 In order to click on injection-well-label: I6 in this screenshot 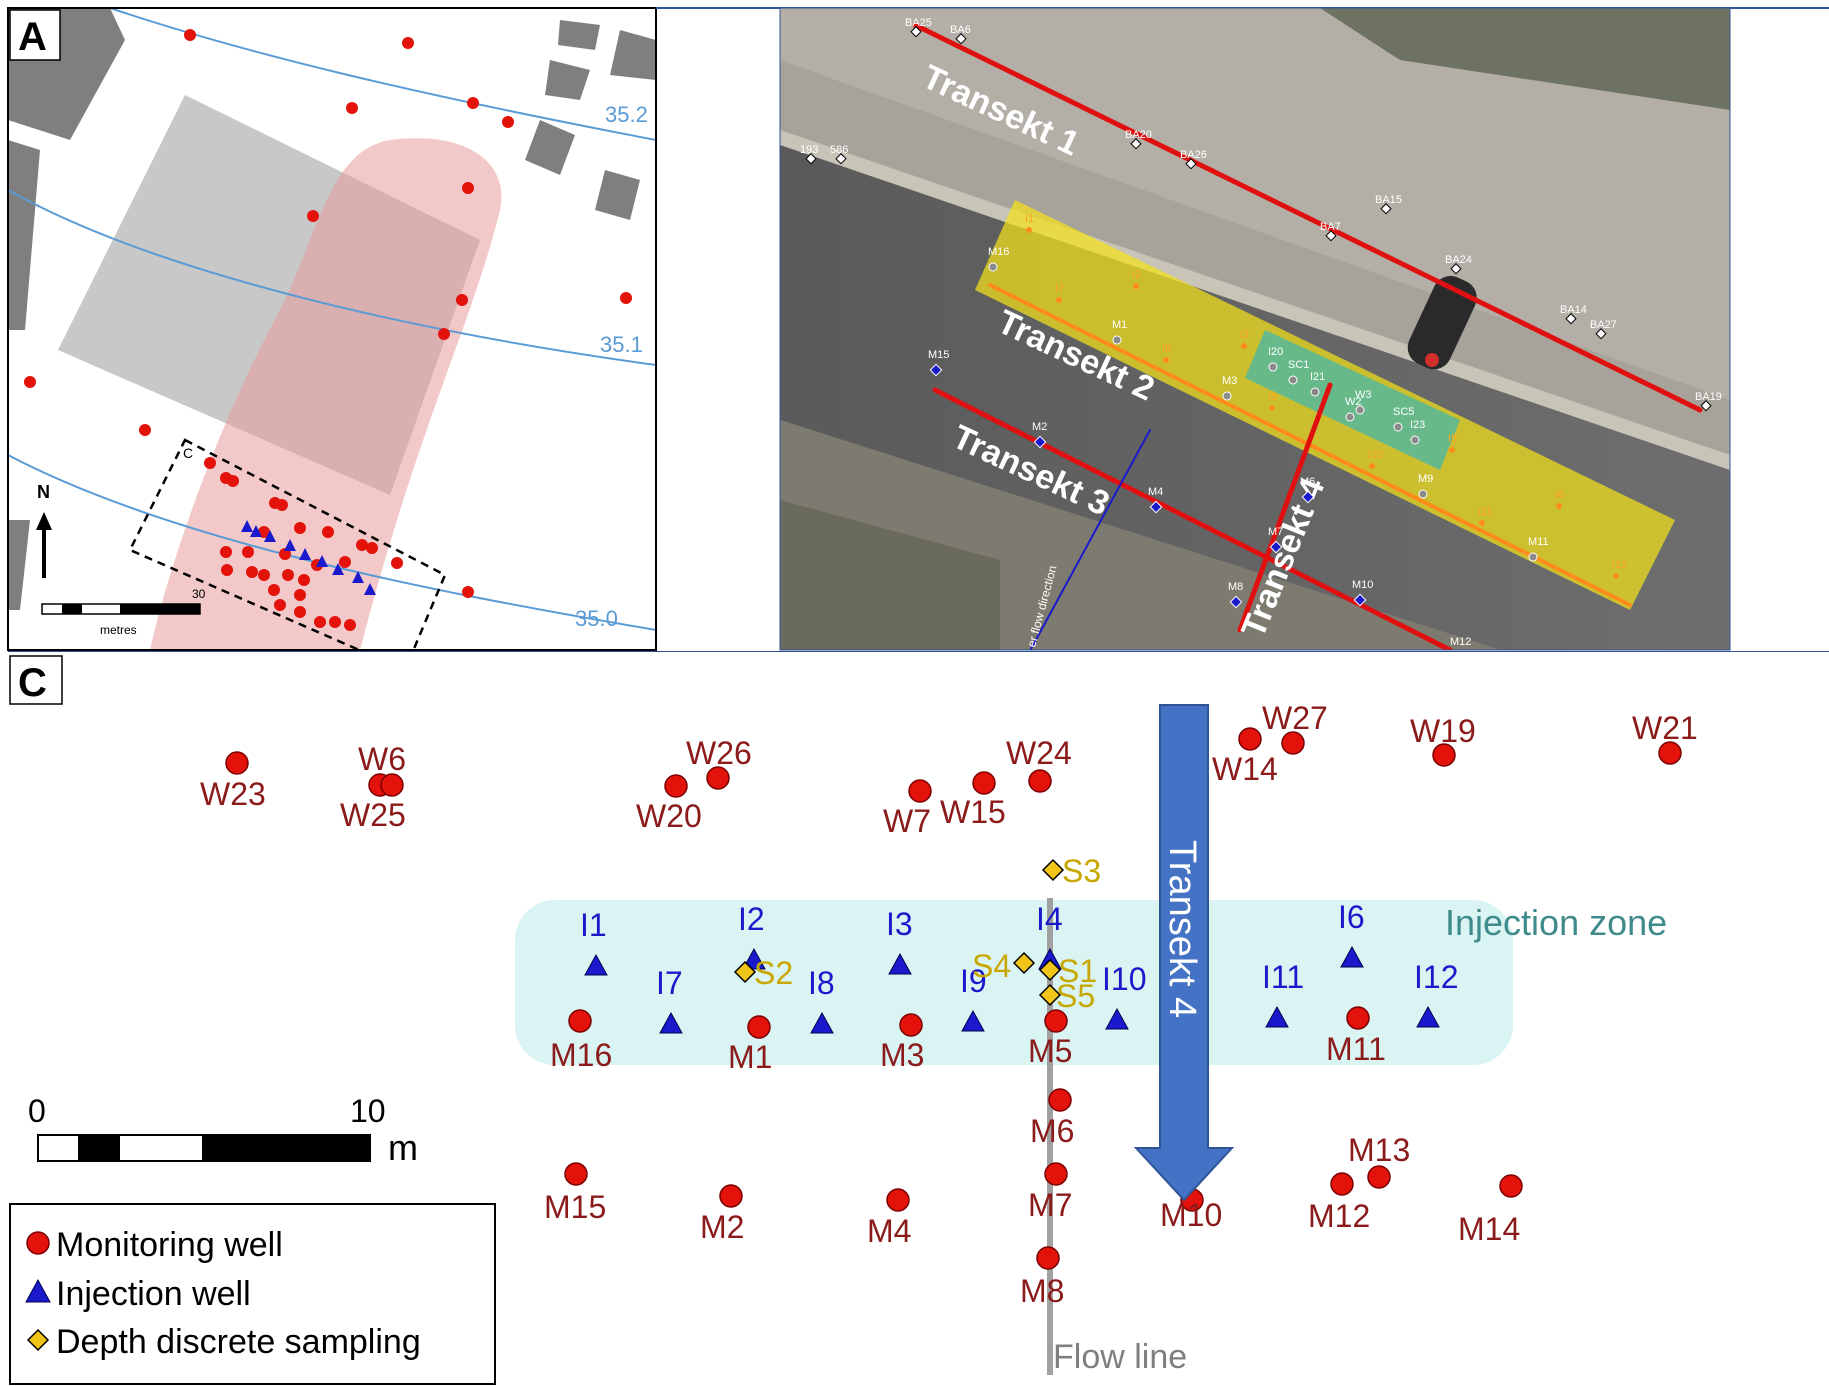, I will do `click(1351, 917)`.